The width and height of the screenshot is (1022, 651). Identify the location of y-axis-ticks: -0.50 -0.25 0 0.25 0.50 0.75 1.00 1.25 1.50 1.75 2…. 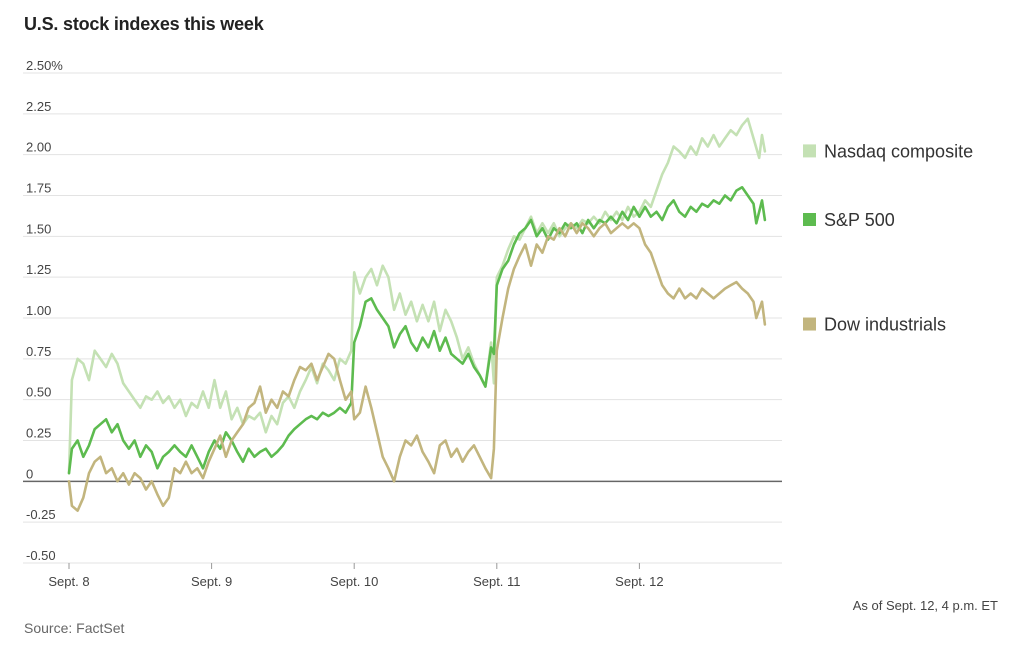
(44, 310).